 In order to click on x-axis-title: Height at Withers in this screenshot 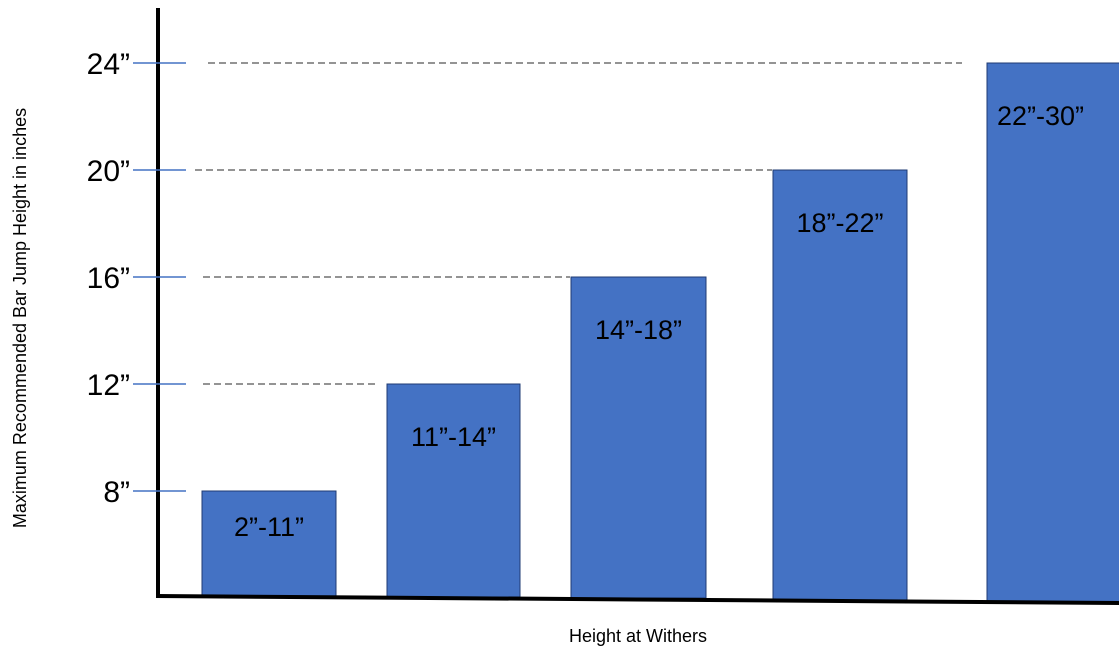, I will do `click(638, 636)`.